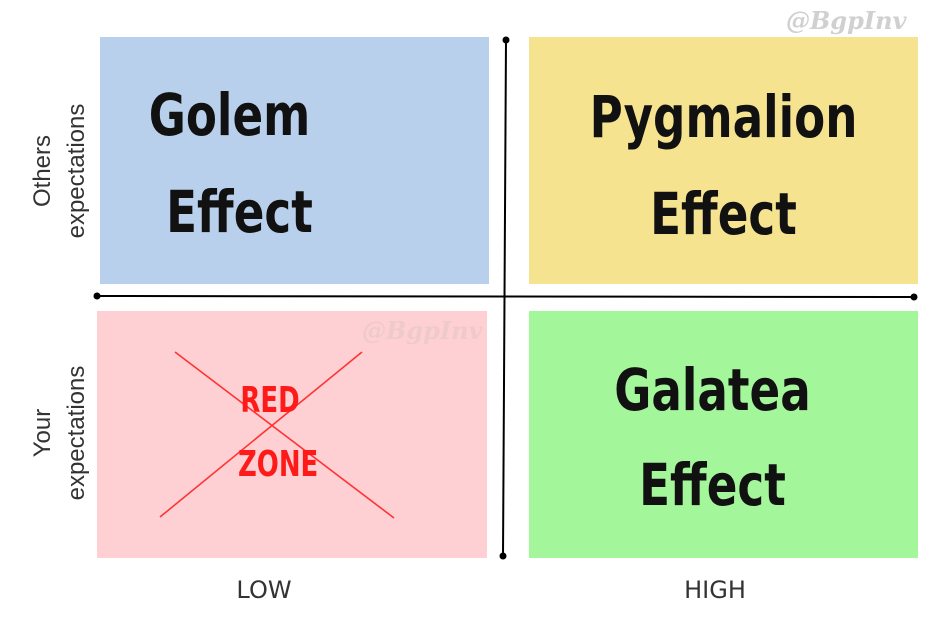  Describe the element at coordinates (422, 330) in the screenshot. I see `watermark-center: @BgpInv` at that location.